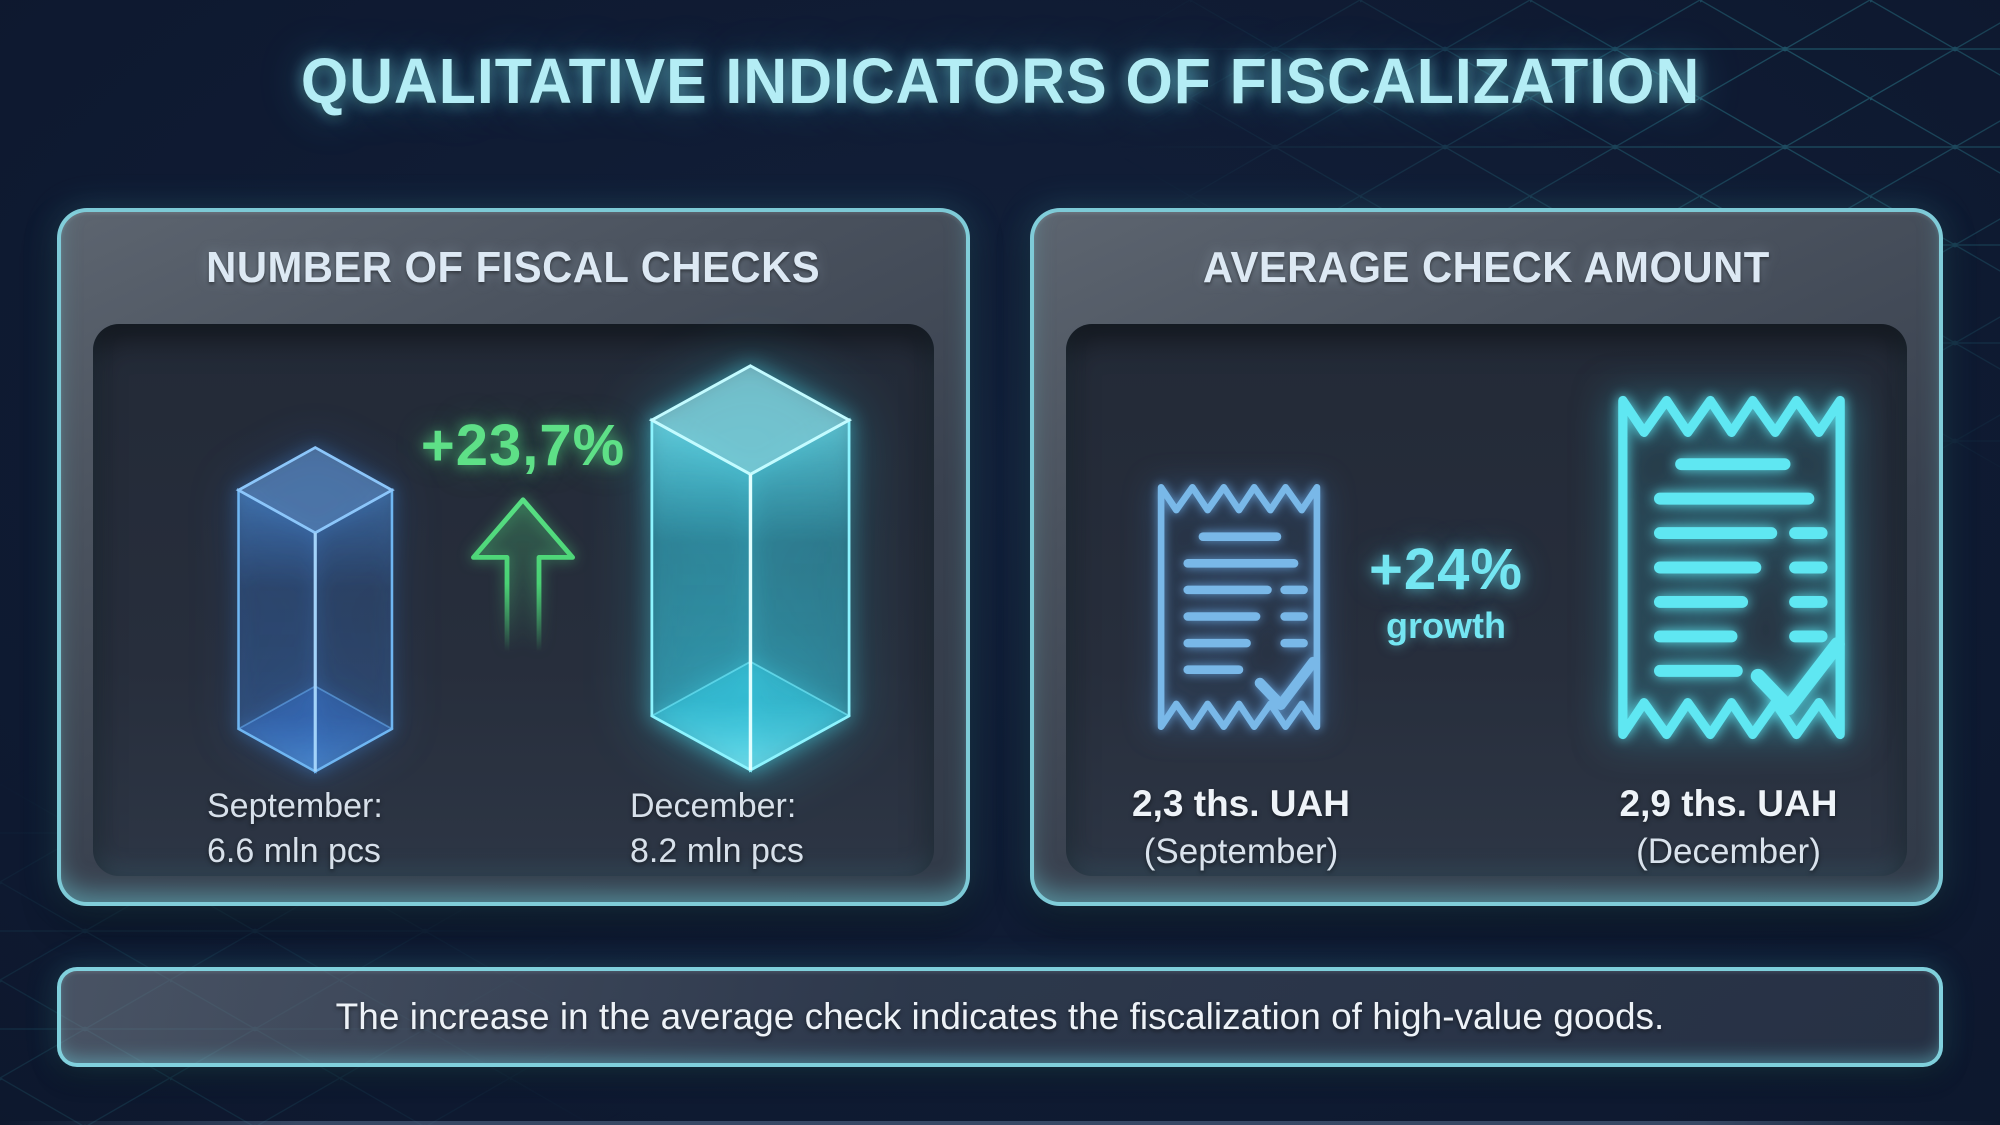 This screenshot has height=1125, width=2000. I want to click on growth-block-right: +24% growth, so click(1446, 591).